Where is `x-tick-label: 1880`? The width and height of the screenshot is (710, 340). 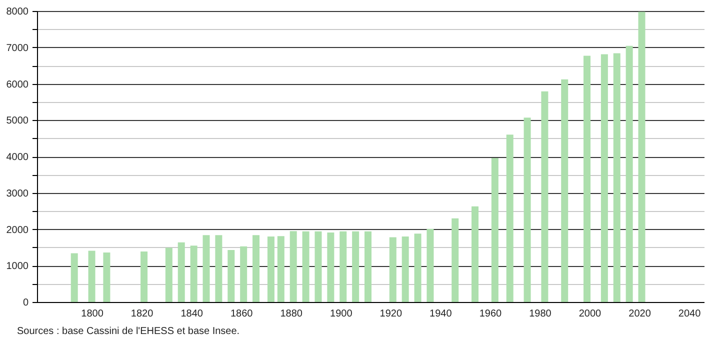 x-tick-label: 1880 is located at coordinates (291, 314).